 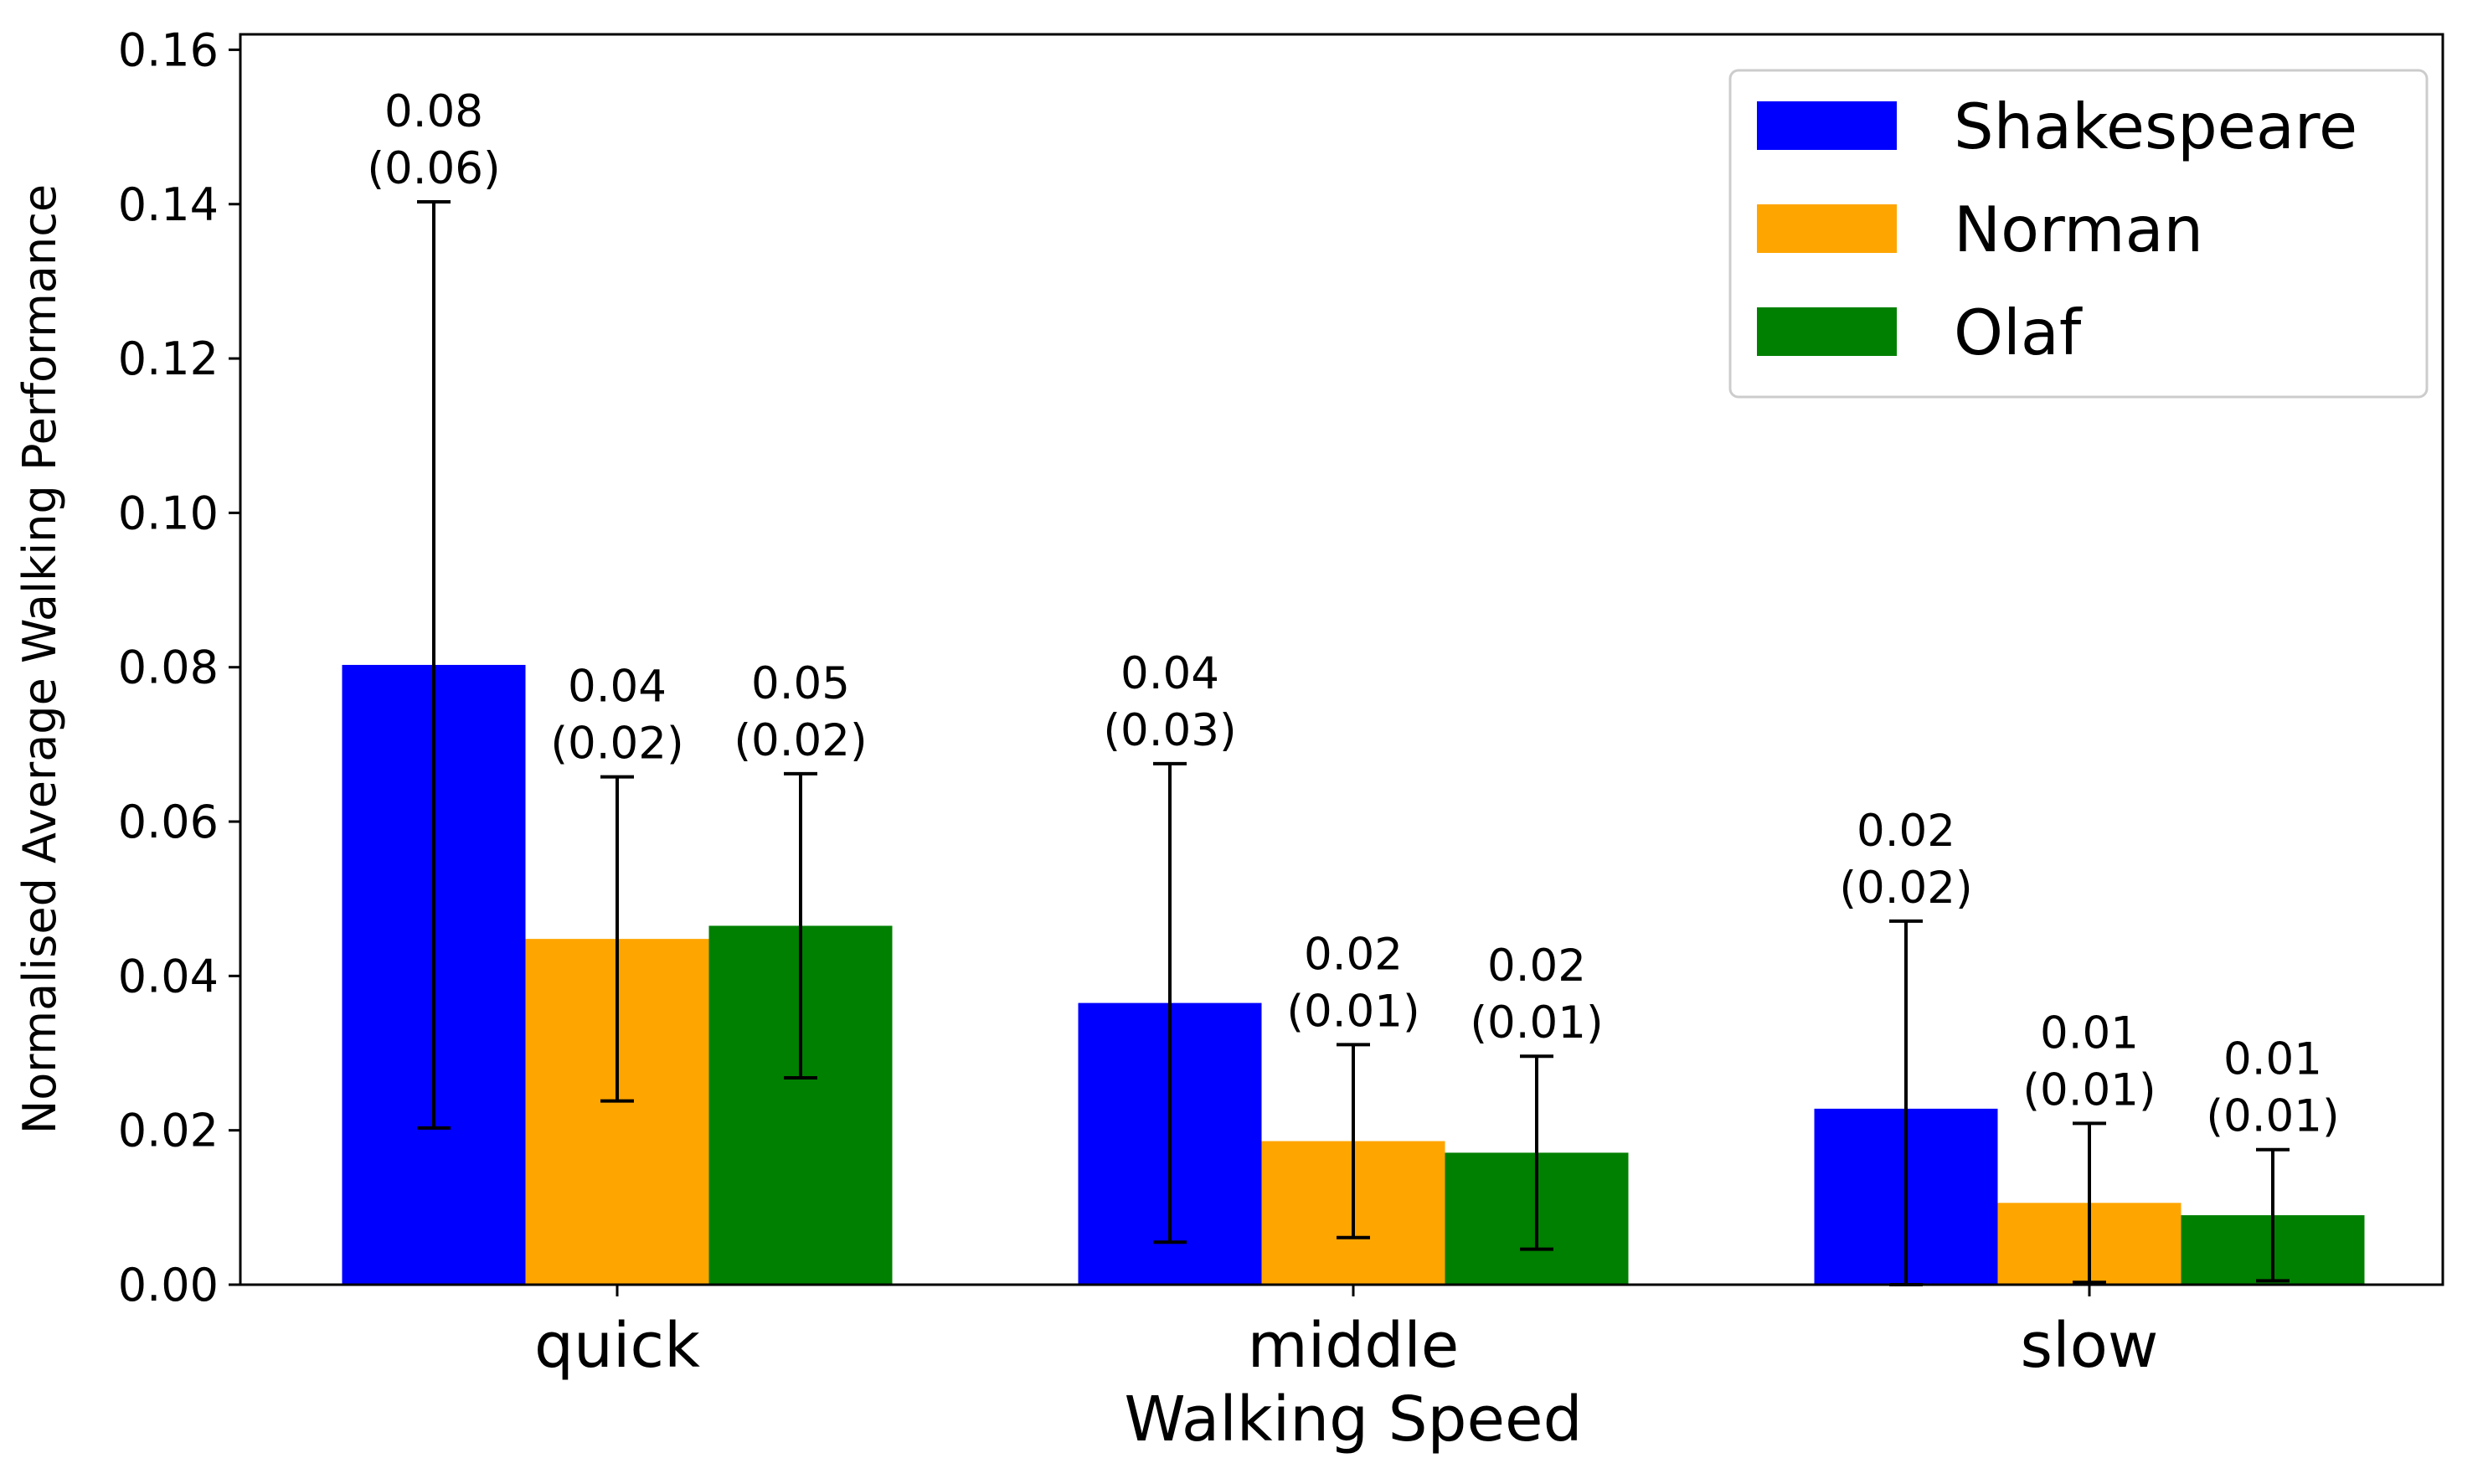 What do you see at coordinates (1170, 1003) in the screenshot?
I see `error-bar-shakespeare-middle` at bounding box center [1170, 1003].